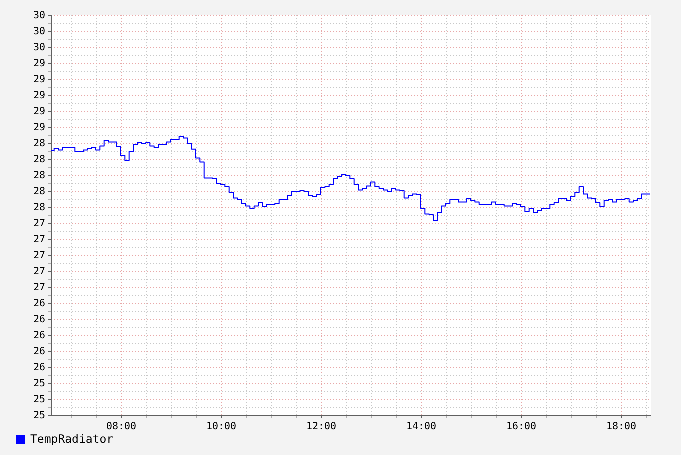  What do you see at coordinates (72, 439) in the screenshot?
I see `legend-label: TempRadiator` at bounding box center [72, 439].